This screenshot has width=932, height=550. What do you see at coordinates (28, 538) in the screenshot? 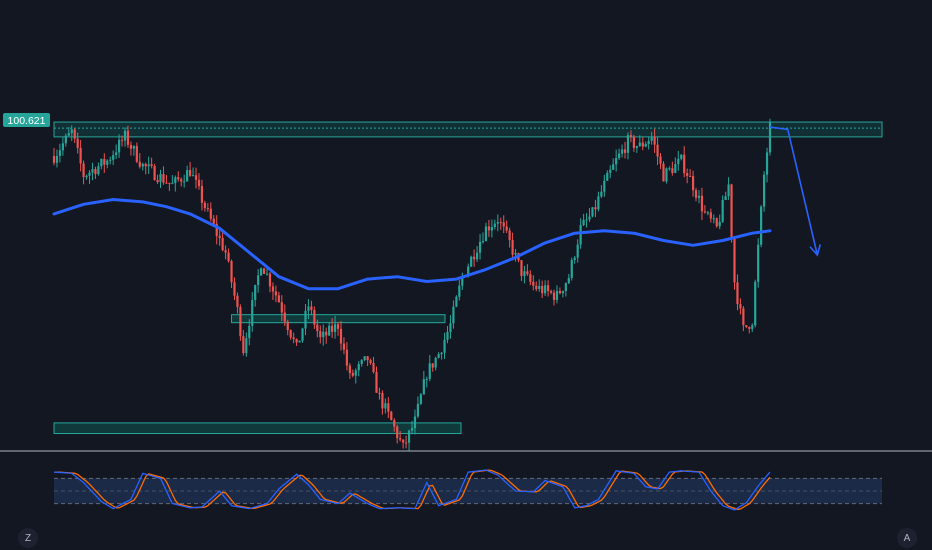
I see `zoom-toggle-button: Z` at bounding box center [28, 538].